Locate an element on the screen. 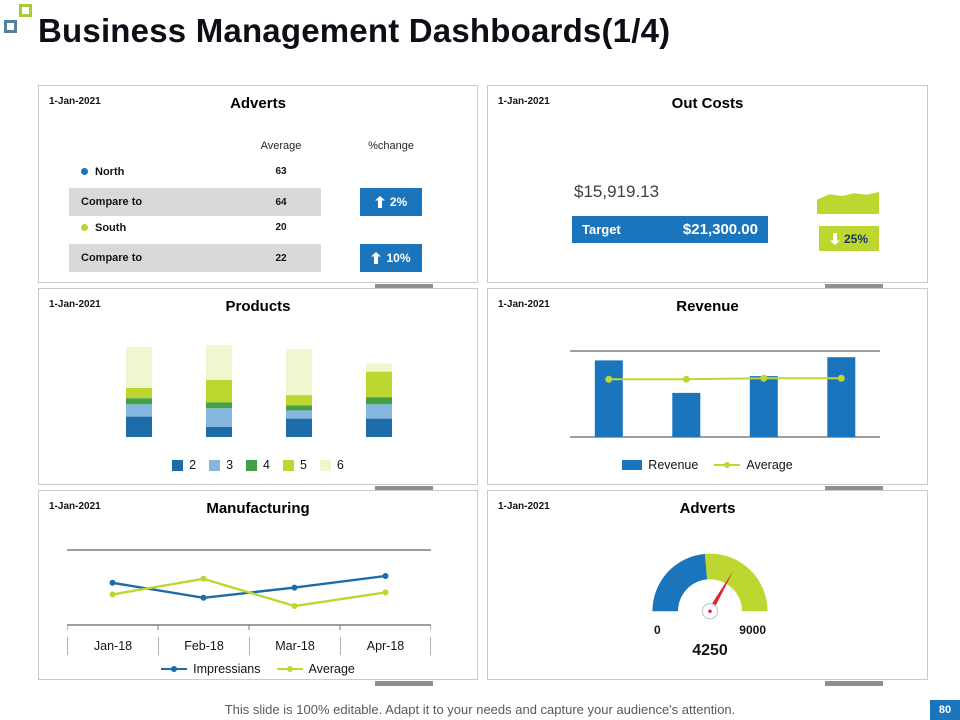  change-badge: 10% is located at coordinates (391, 258).